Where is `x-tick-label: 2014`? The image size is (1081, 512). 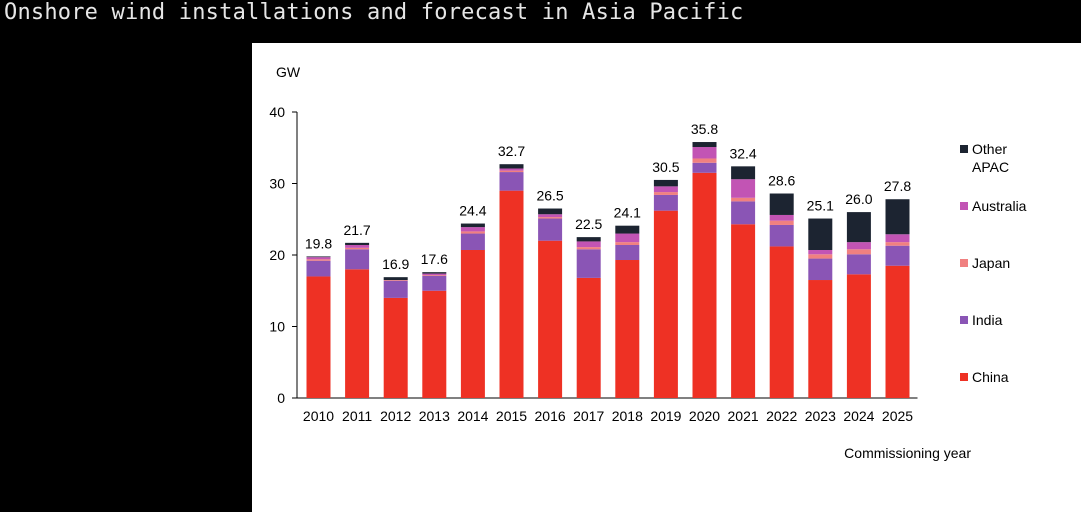
x-tick-label: 2014 is located at coordinates (472, 416).